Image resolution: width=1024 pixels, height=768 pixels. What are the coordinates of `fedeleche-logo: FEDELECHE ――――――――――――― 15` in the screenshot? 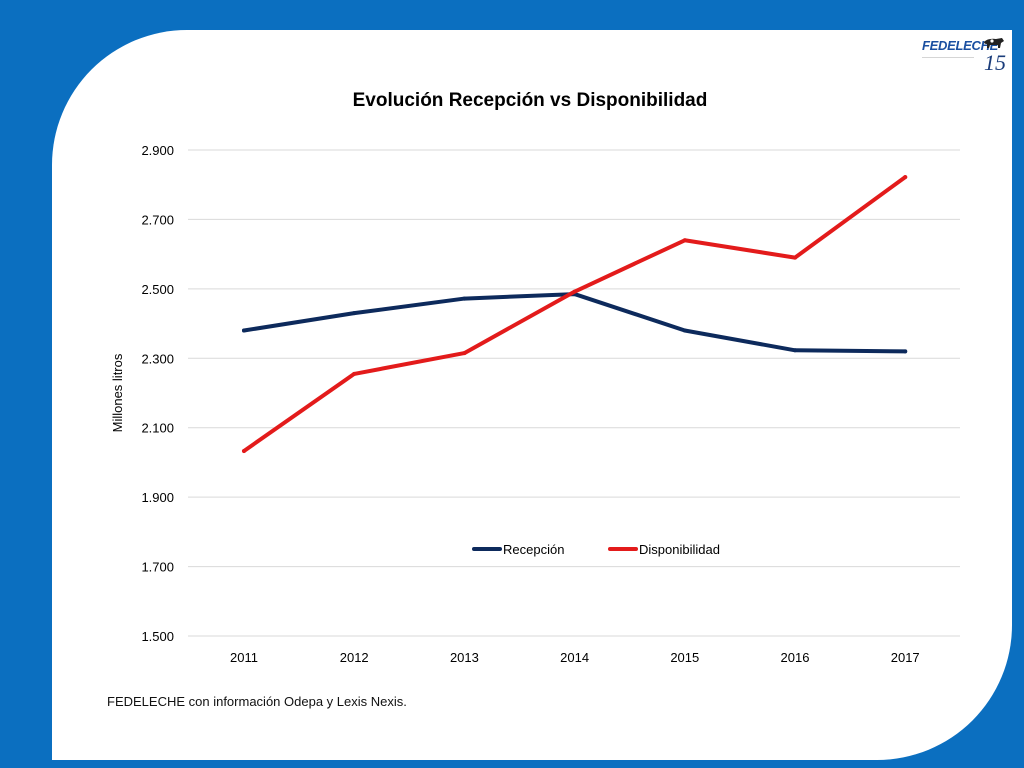 It's located at (966, 56).